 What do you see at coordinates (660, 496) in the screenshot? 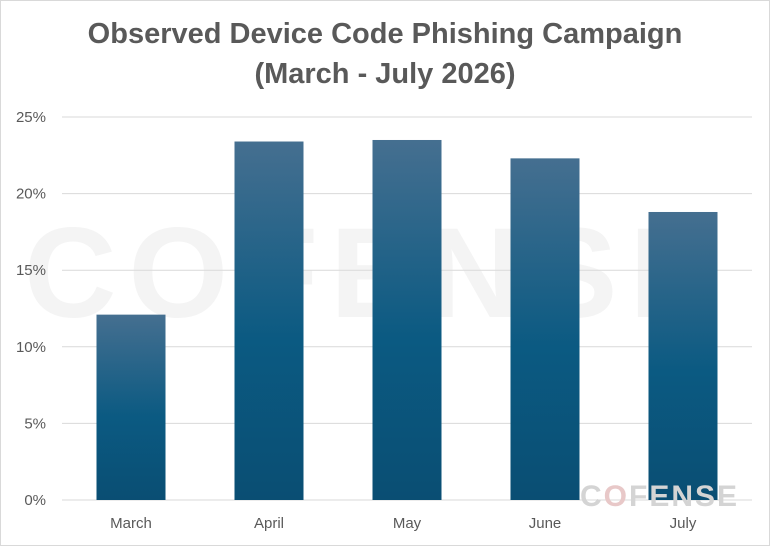
I see `cofense-logo: COFENSE` at bounding box center [660, 496].